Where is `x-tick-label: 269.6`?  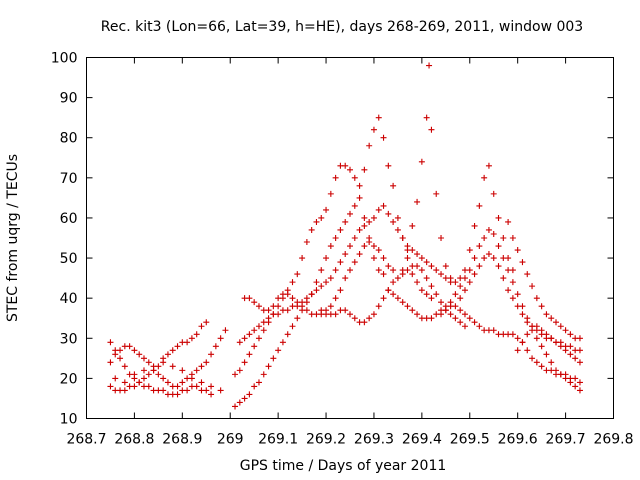 x-tick-label: 269.6 is located at coordinates (518, 440).